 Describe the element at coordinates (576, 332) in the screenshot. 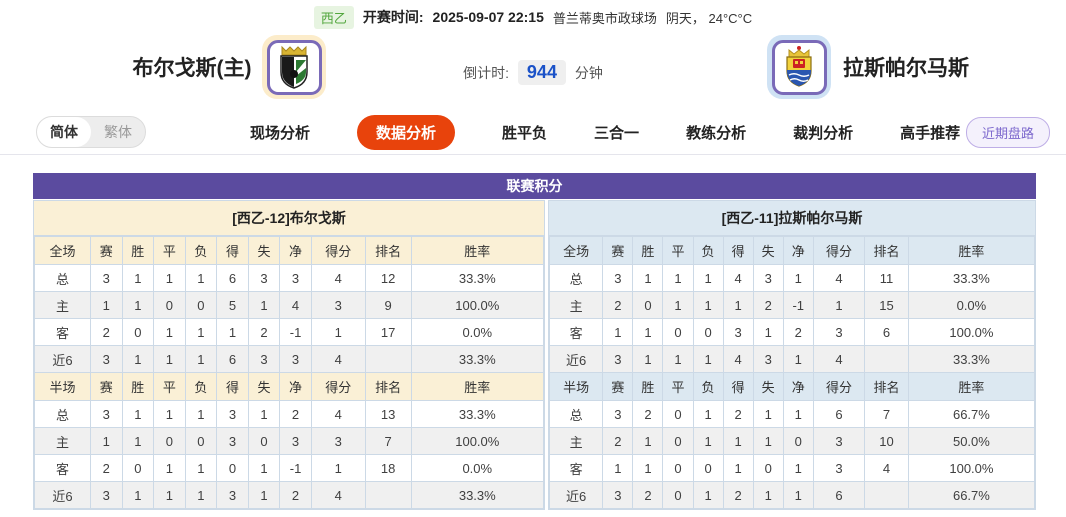

I see `row-label-away: 客` at that location.